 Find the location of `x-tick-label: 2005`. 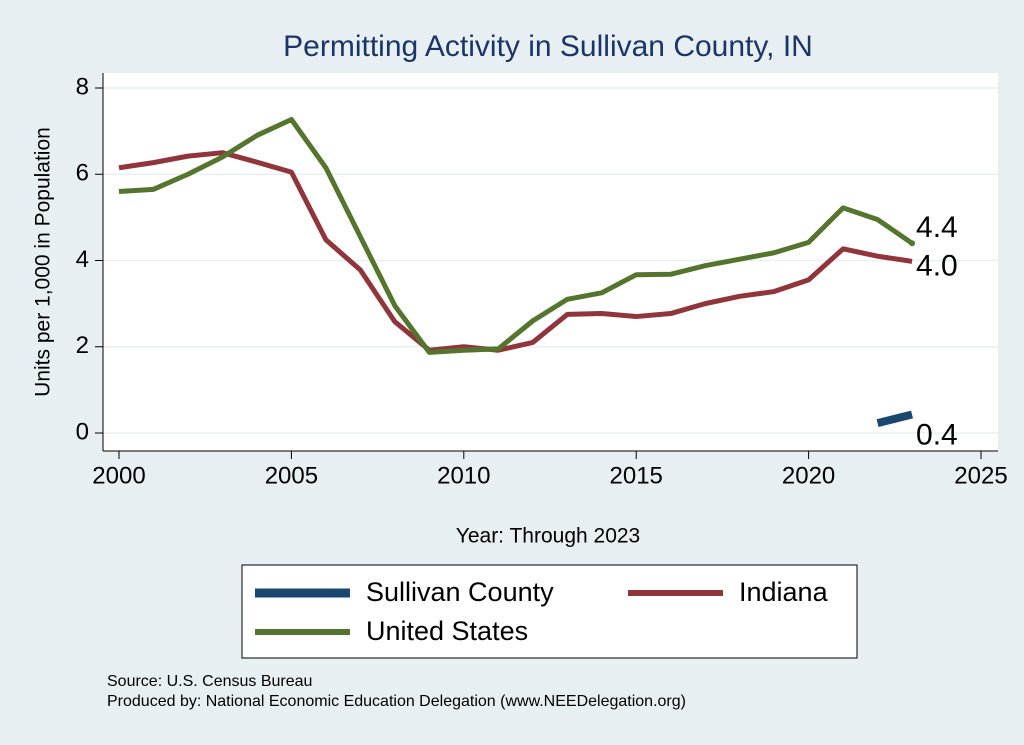

x-tick-label: 2005 is located at coordinates (291, 475).